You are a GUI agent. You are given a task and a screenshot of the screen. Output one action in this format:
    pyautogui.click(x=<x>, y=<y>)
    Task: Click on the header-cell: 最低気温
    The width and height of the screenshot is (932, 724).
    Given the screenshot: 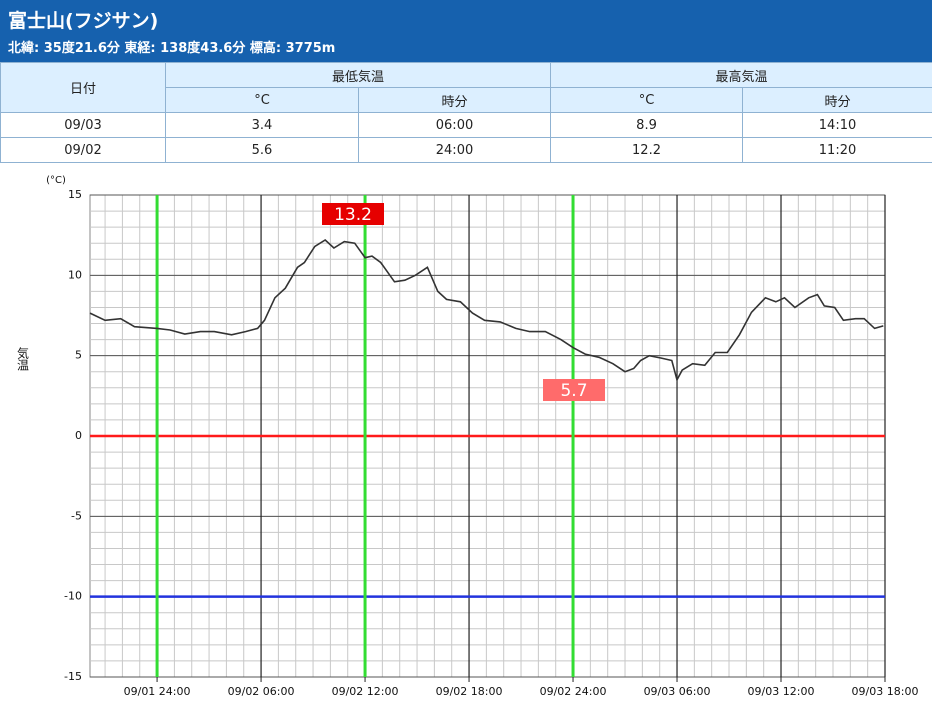 What is the action you would take?
    pyautogui.click(x=358, y=75)
    